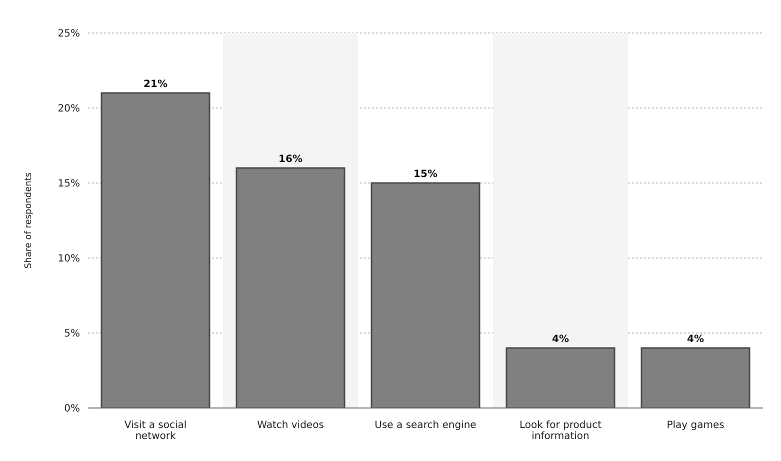 This screenshot has height=461, width=781. Describe the element at coordinates (69, 259) in the screenshot. I see `y-tick-label: 10%` at that location.